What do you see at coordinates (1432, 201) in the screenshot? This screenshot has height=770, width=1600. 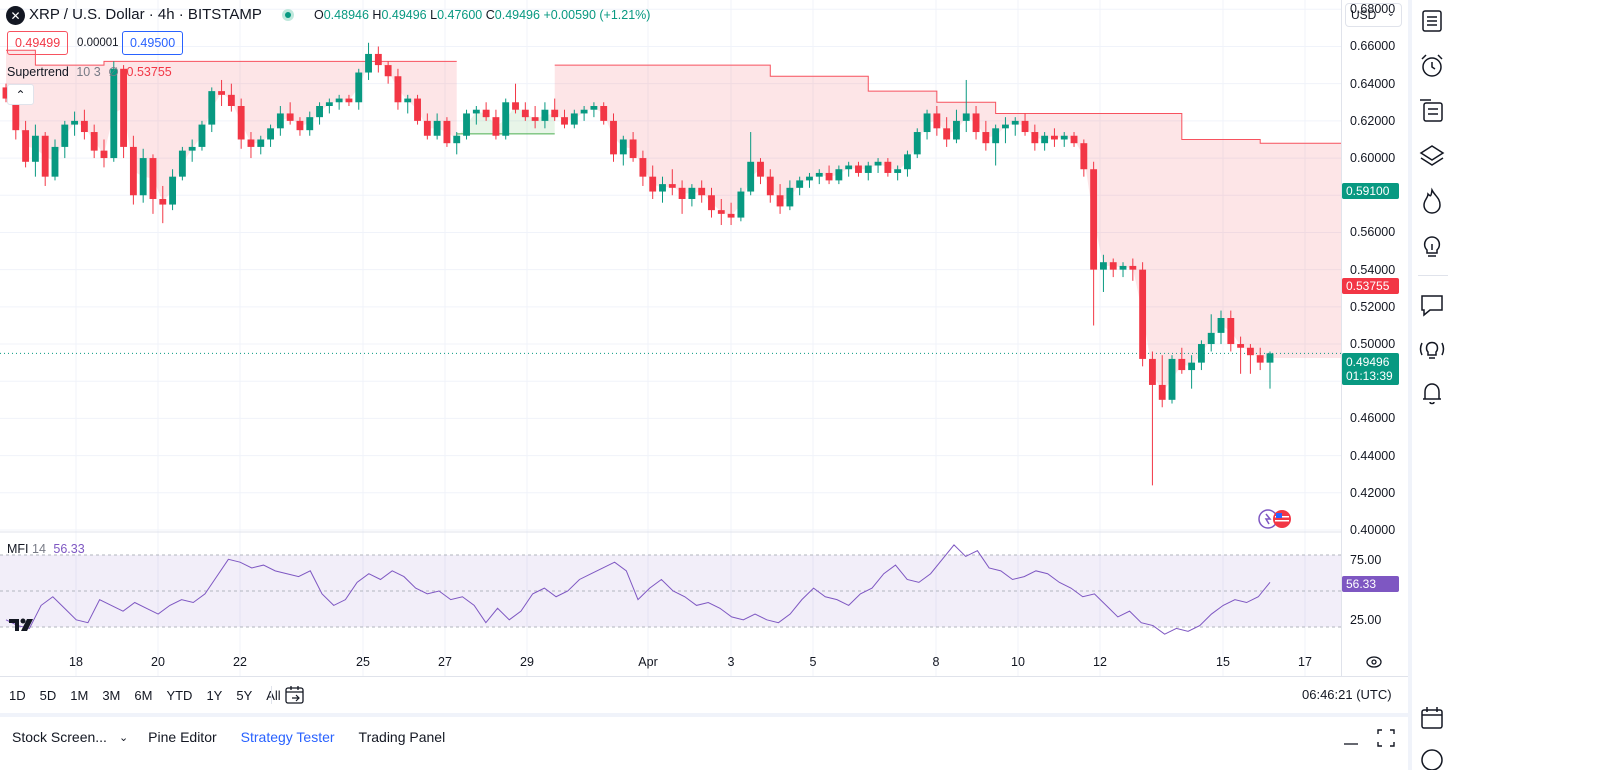 I see `fire-icon` at bounding box center [1432, 201].